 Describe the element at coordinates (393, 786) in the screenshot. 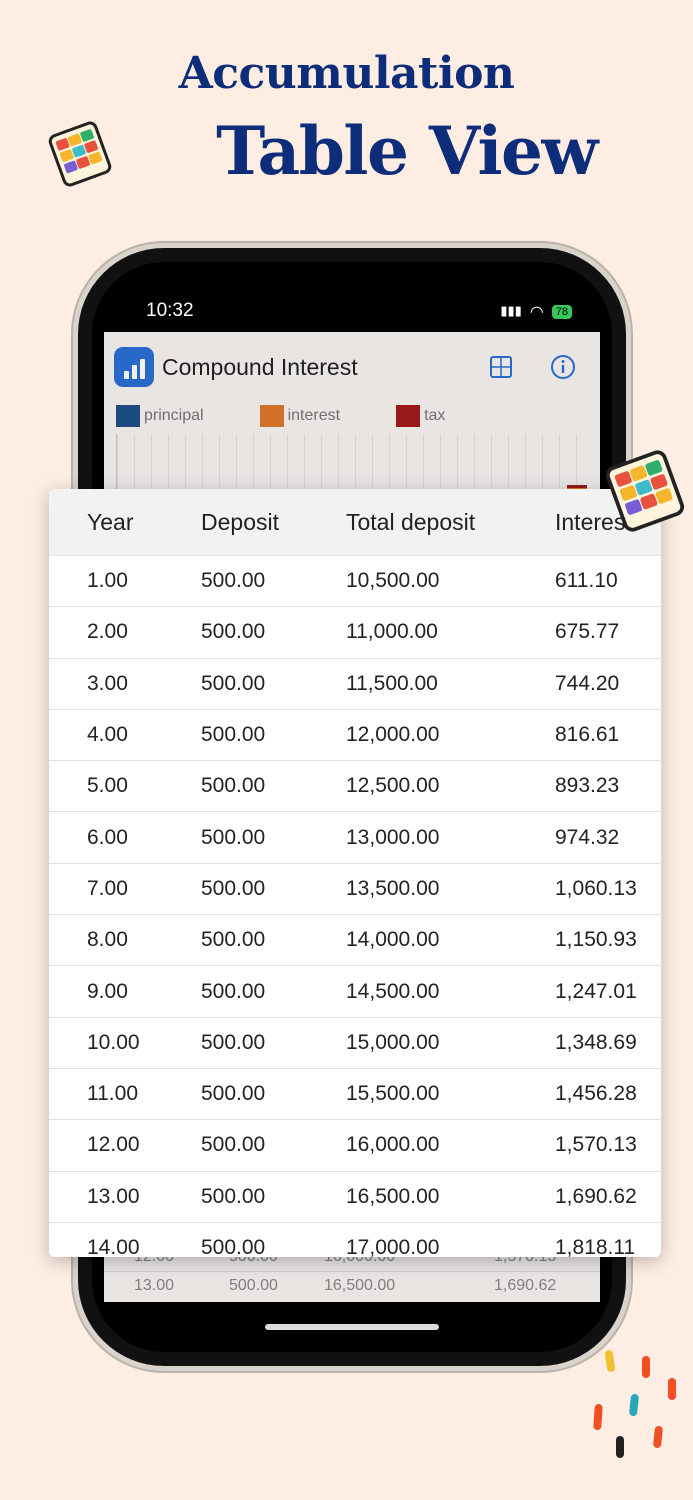

I see `total-deposit-cell: 12,500.00` at that location.